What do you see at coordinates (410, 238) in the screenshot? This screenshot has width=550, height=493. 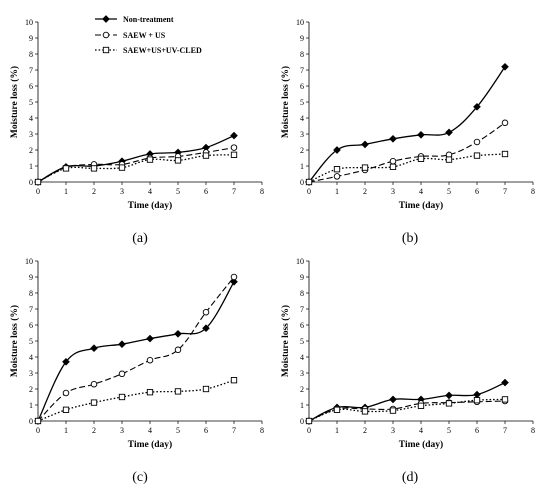 I see `panel-label: (b)` at bounding box center [410, 238].